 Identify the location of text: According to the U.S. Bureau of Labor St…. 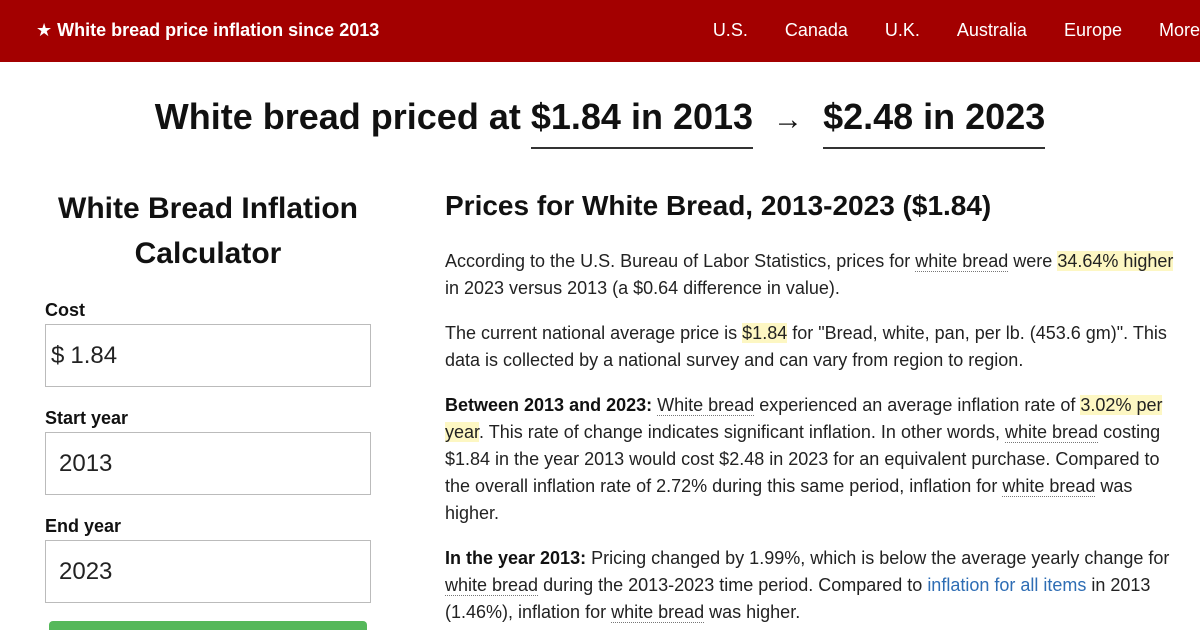
(680, 261).